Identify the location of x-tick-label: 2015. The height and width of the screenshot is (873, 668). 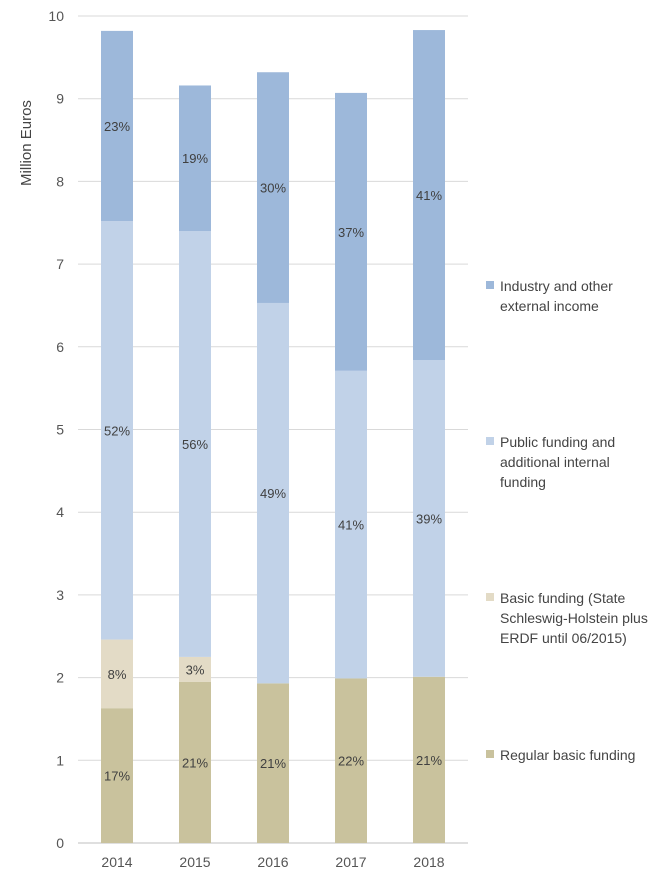
(194, 862).